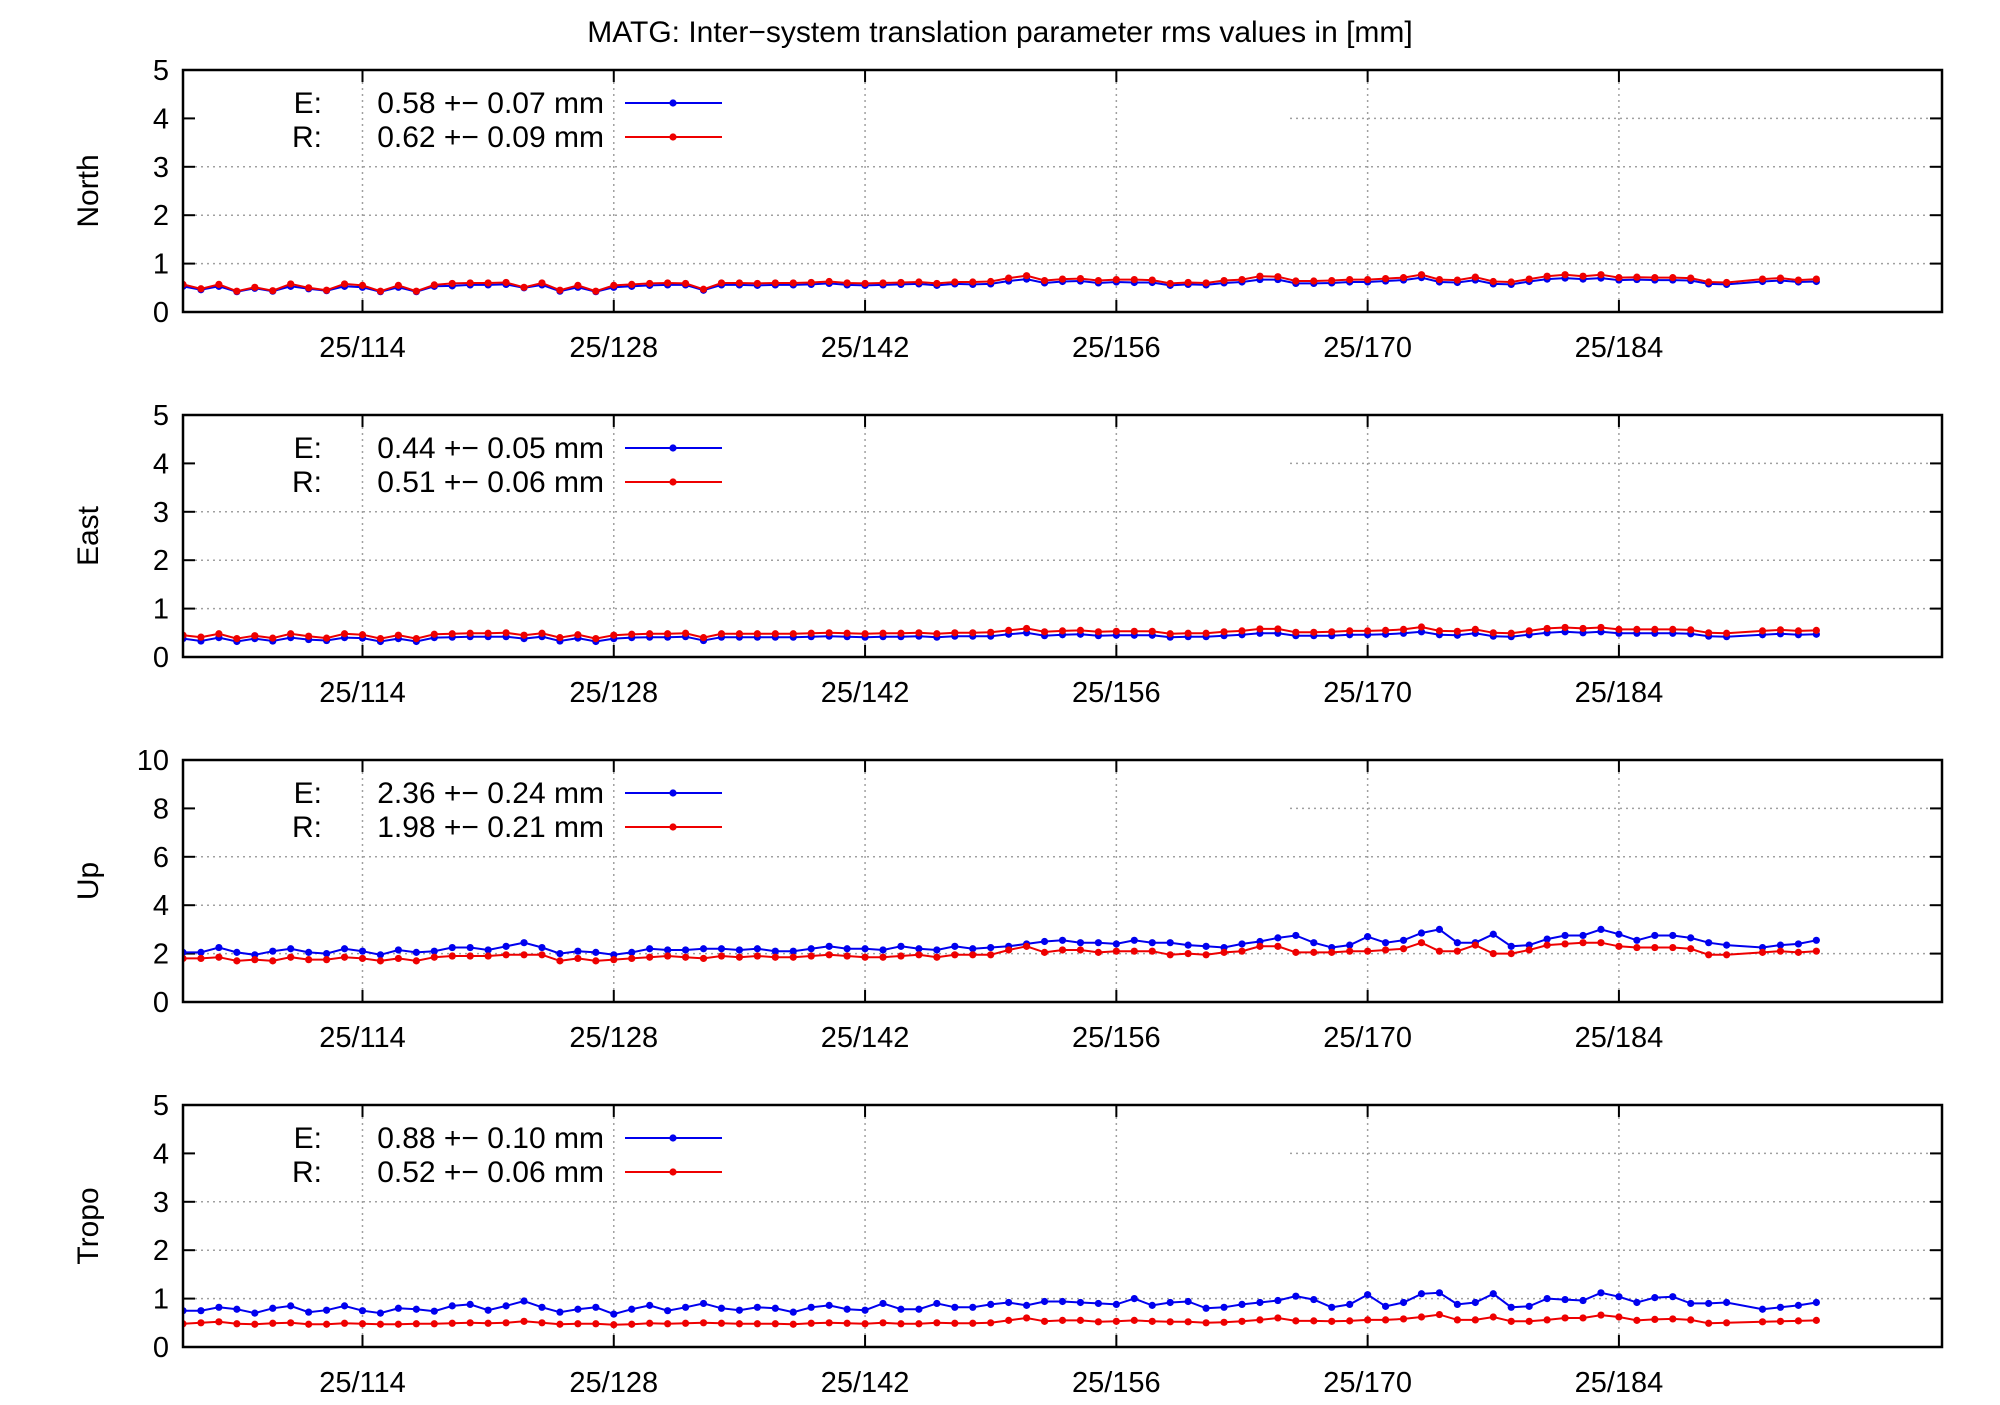  I want to click on y-tick-label: 5, so click(161, 1106).